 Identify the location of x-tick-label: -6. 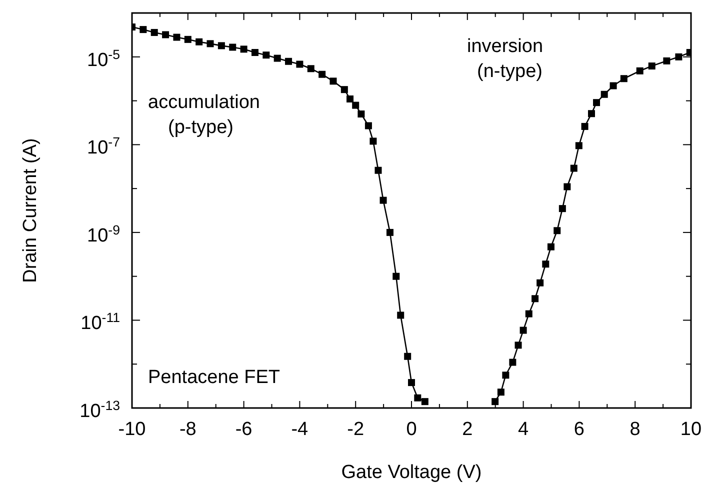
(243, 429).